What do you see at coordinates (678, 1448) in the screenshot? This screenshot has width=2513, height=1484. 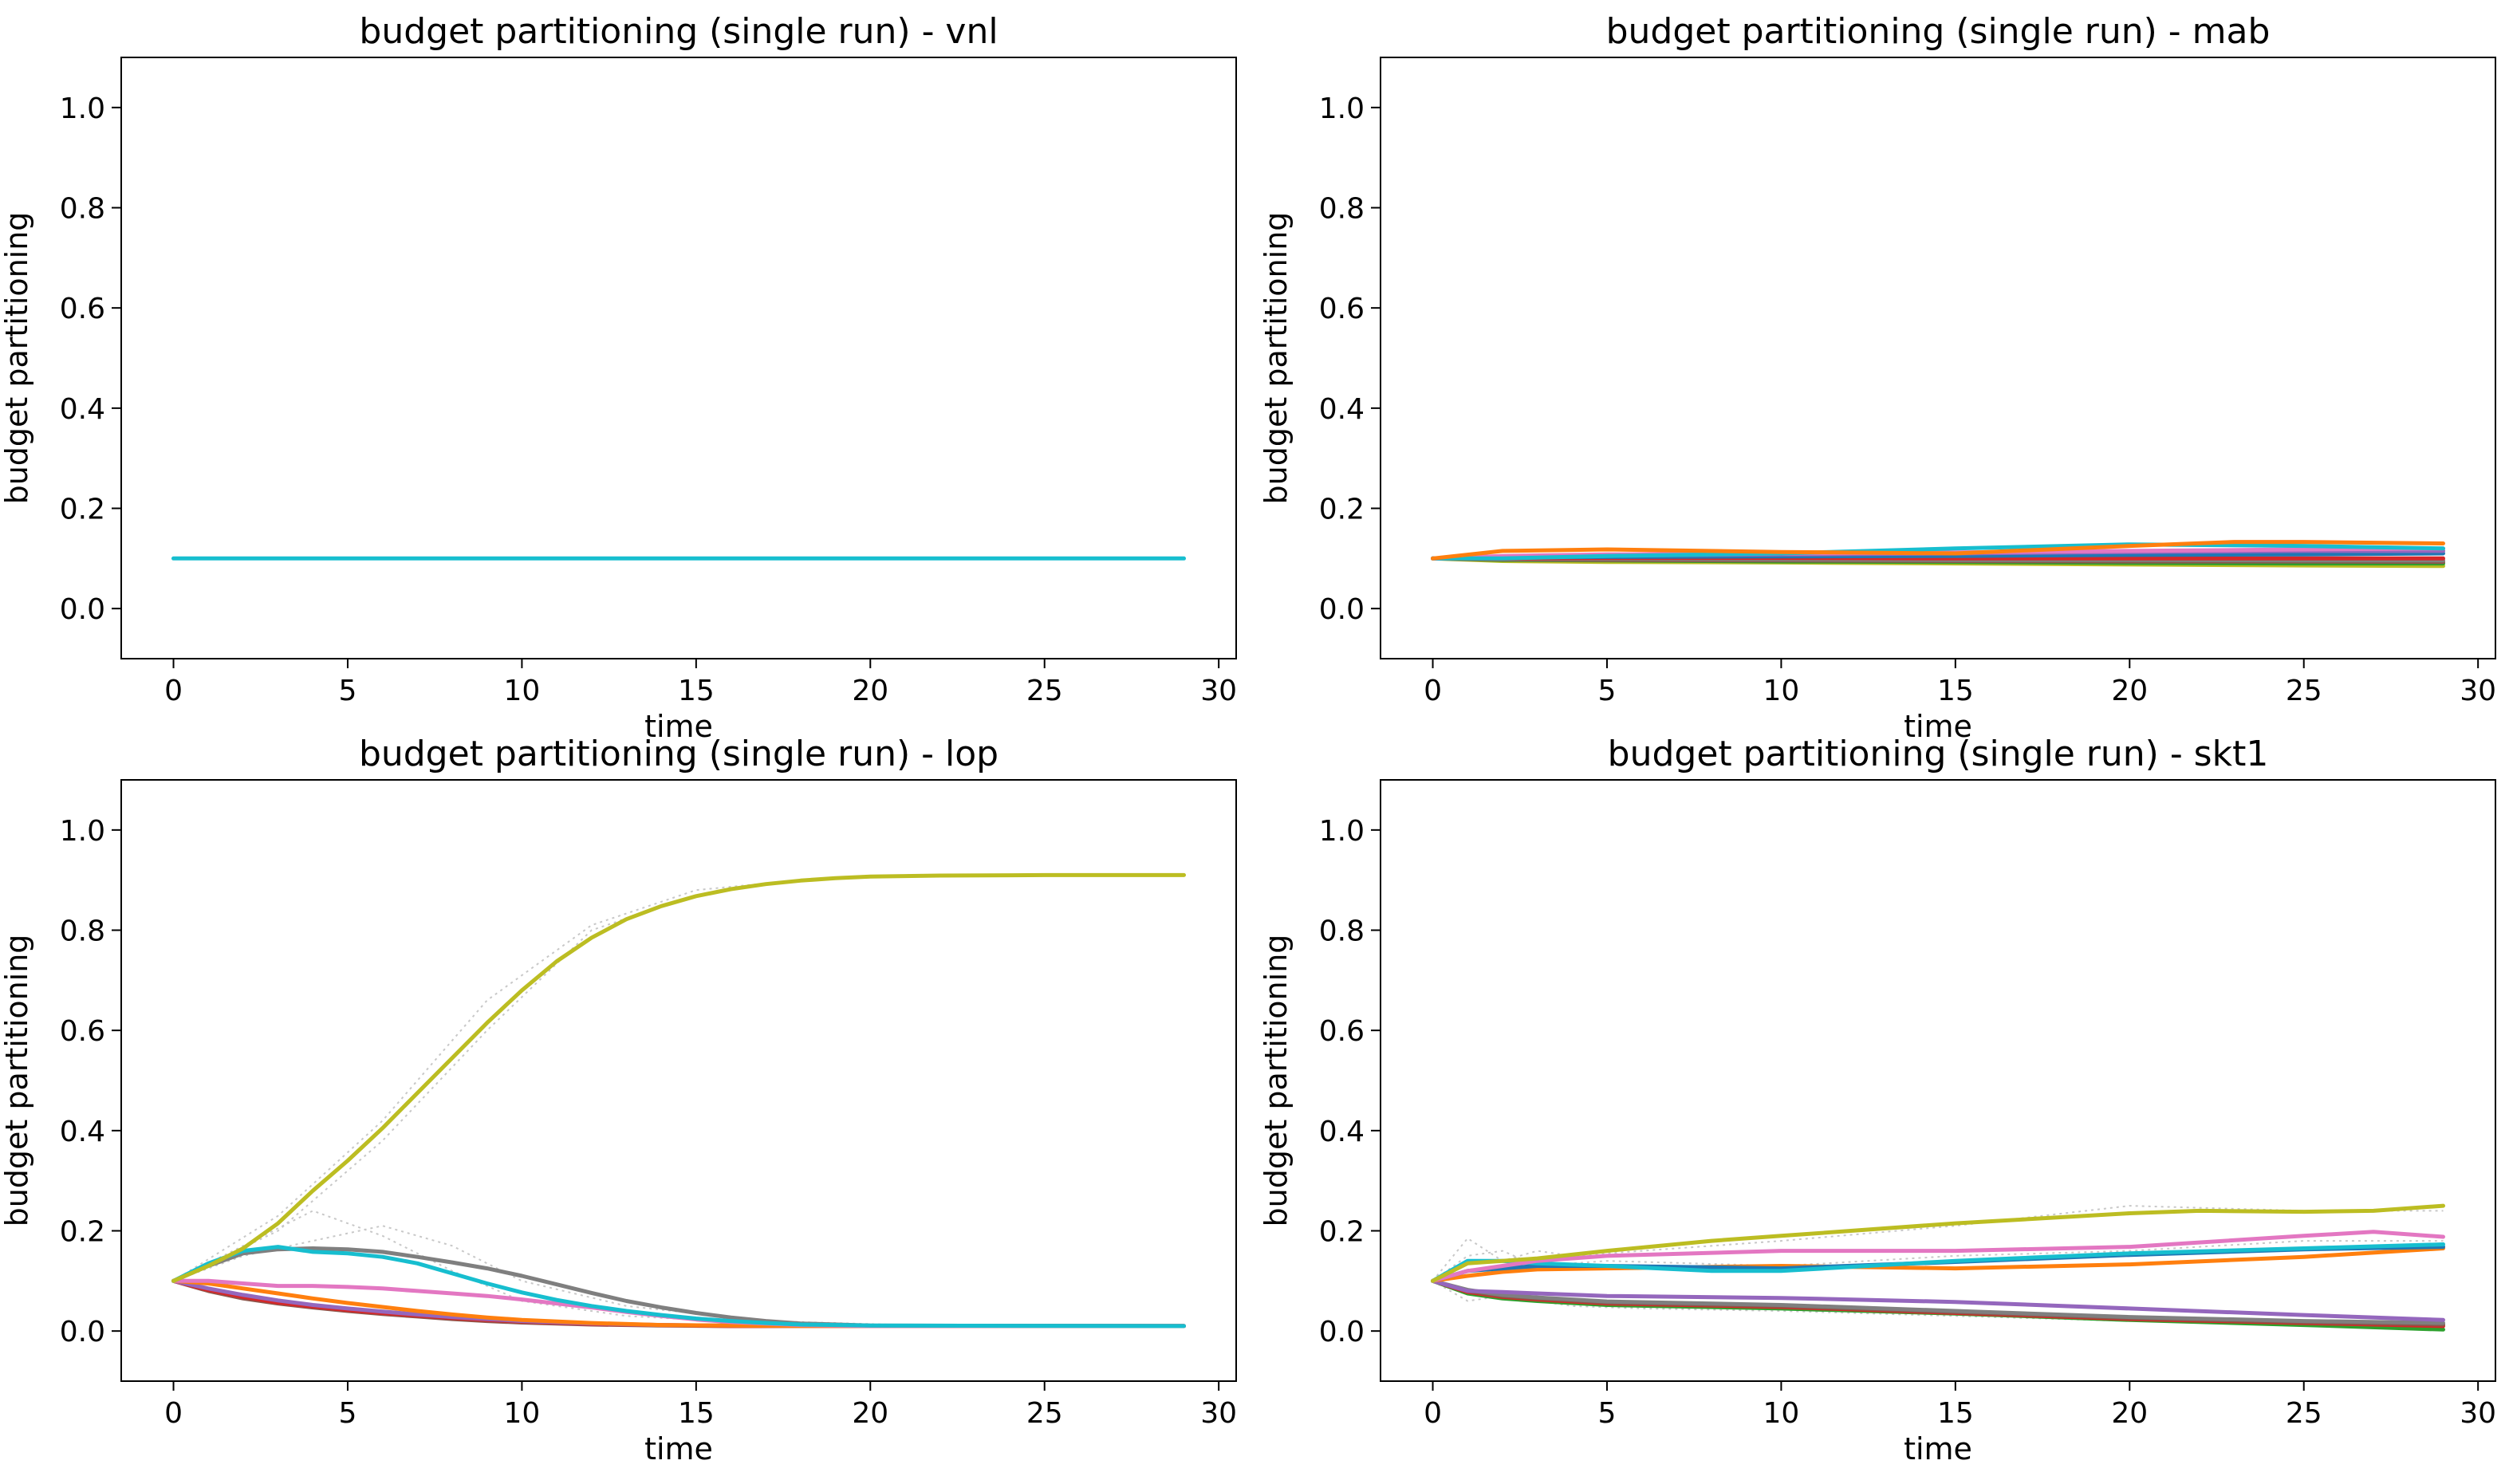 I see `x-axis-label-lop: time` at bounding box center [678, 1448].